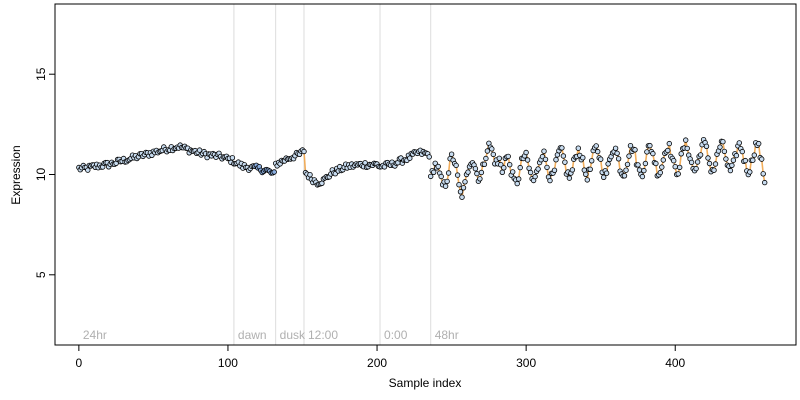  What do you see at coordinates (41, 175) in the screenshot?
I see `y-tick-label: 10` at bounding box center [41, 175].